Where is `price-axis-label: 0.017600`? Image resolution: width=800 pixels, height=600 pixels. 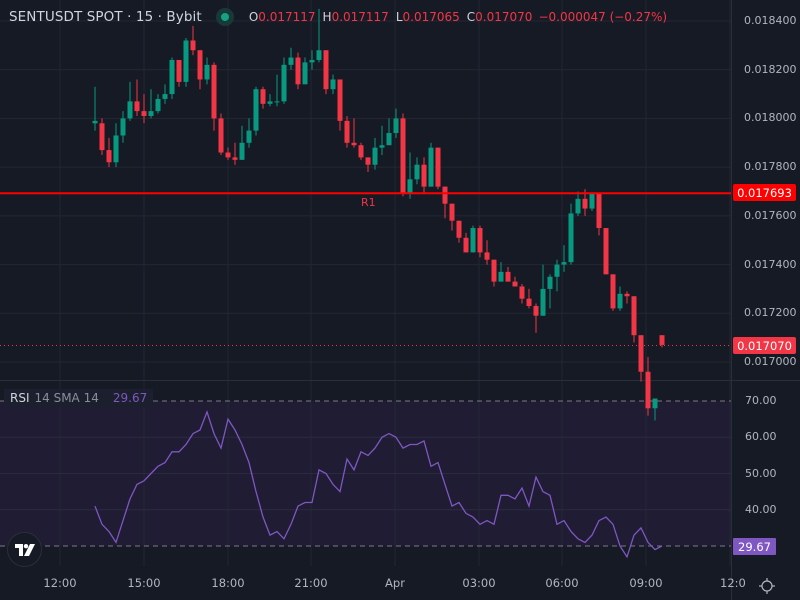
price-axis-label: 0.017600 is located at coordinates (770, 215).